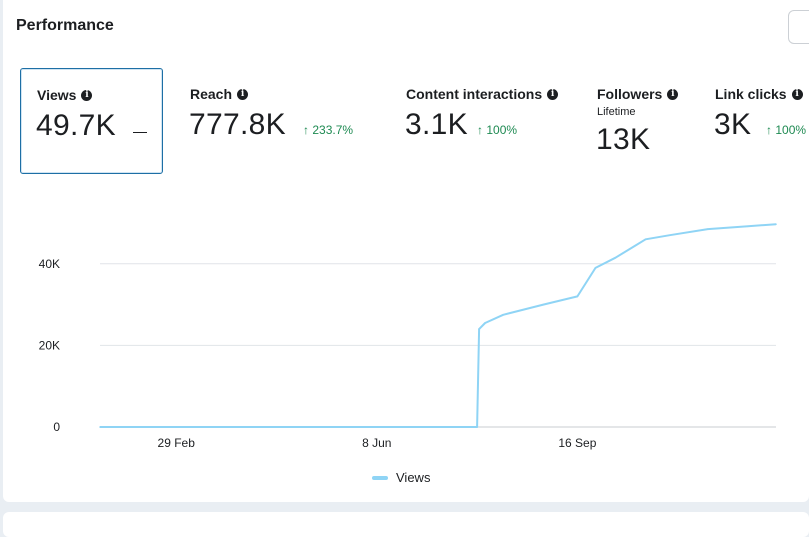 This screenshot has height=537, width=809. I want to click on metric-followers-title: Followers, so click(630, 94).